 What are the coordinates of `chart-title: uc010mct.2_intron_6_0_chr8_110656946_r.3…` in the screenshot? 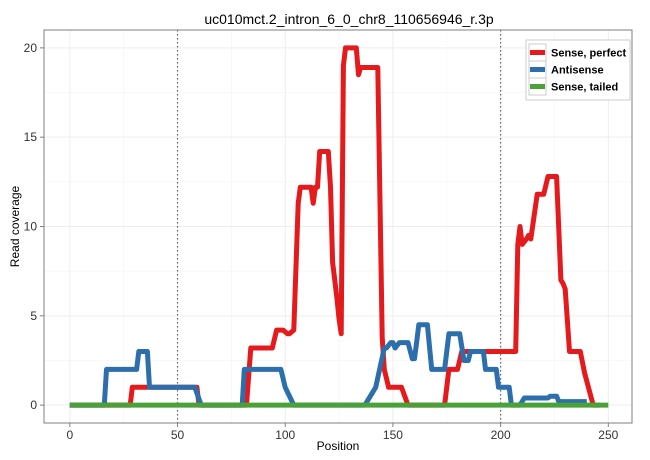 It's located at (349, 19).